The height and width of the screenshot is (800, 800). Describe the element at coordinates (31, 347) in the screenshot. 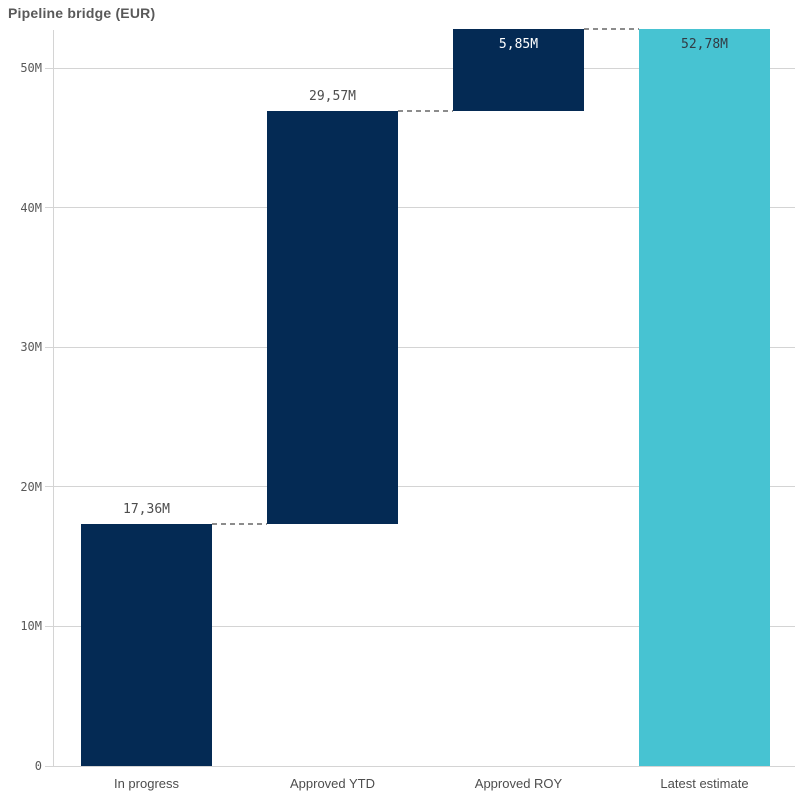

I see `y-tick-label-30M: 30M` at that location.